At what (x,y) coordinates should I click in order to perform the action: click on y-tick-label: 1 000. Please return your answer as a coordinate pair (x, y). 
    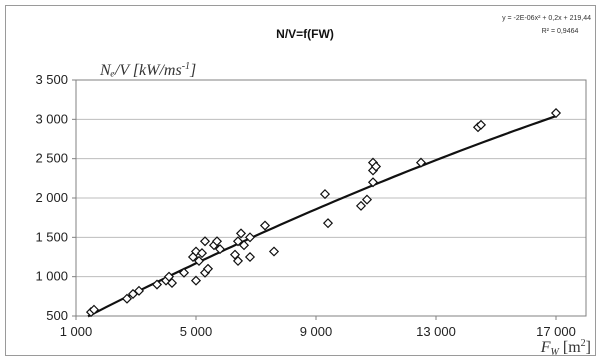
    Looking at the image, I should click on (51, 276).